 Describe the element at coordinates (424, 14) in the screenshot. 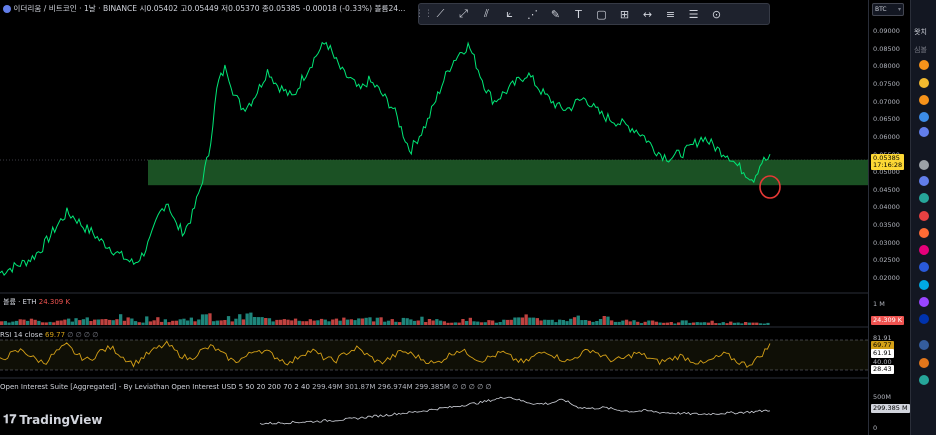

I see `grip-icon: ⋮⋮` at that location.